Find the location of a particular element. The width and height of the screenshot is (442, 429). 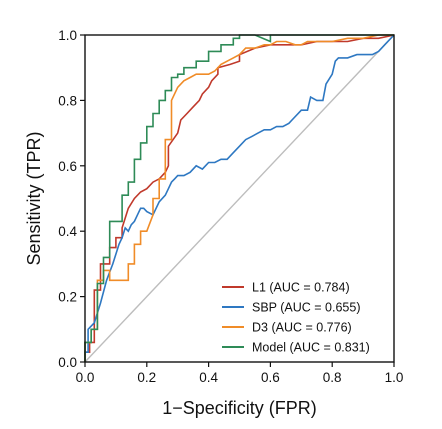

y-tick-label: 0.2 is located at coordinates (67, 297).